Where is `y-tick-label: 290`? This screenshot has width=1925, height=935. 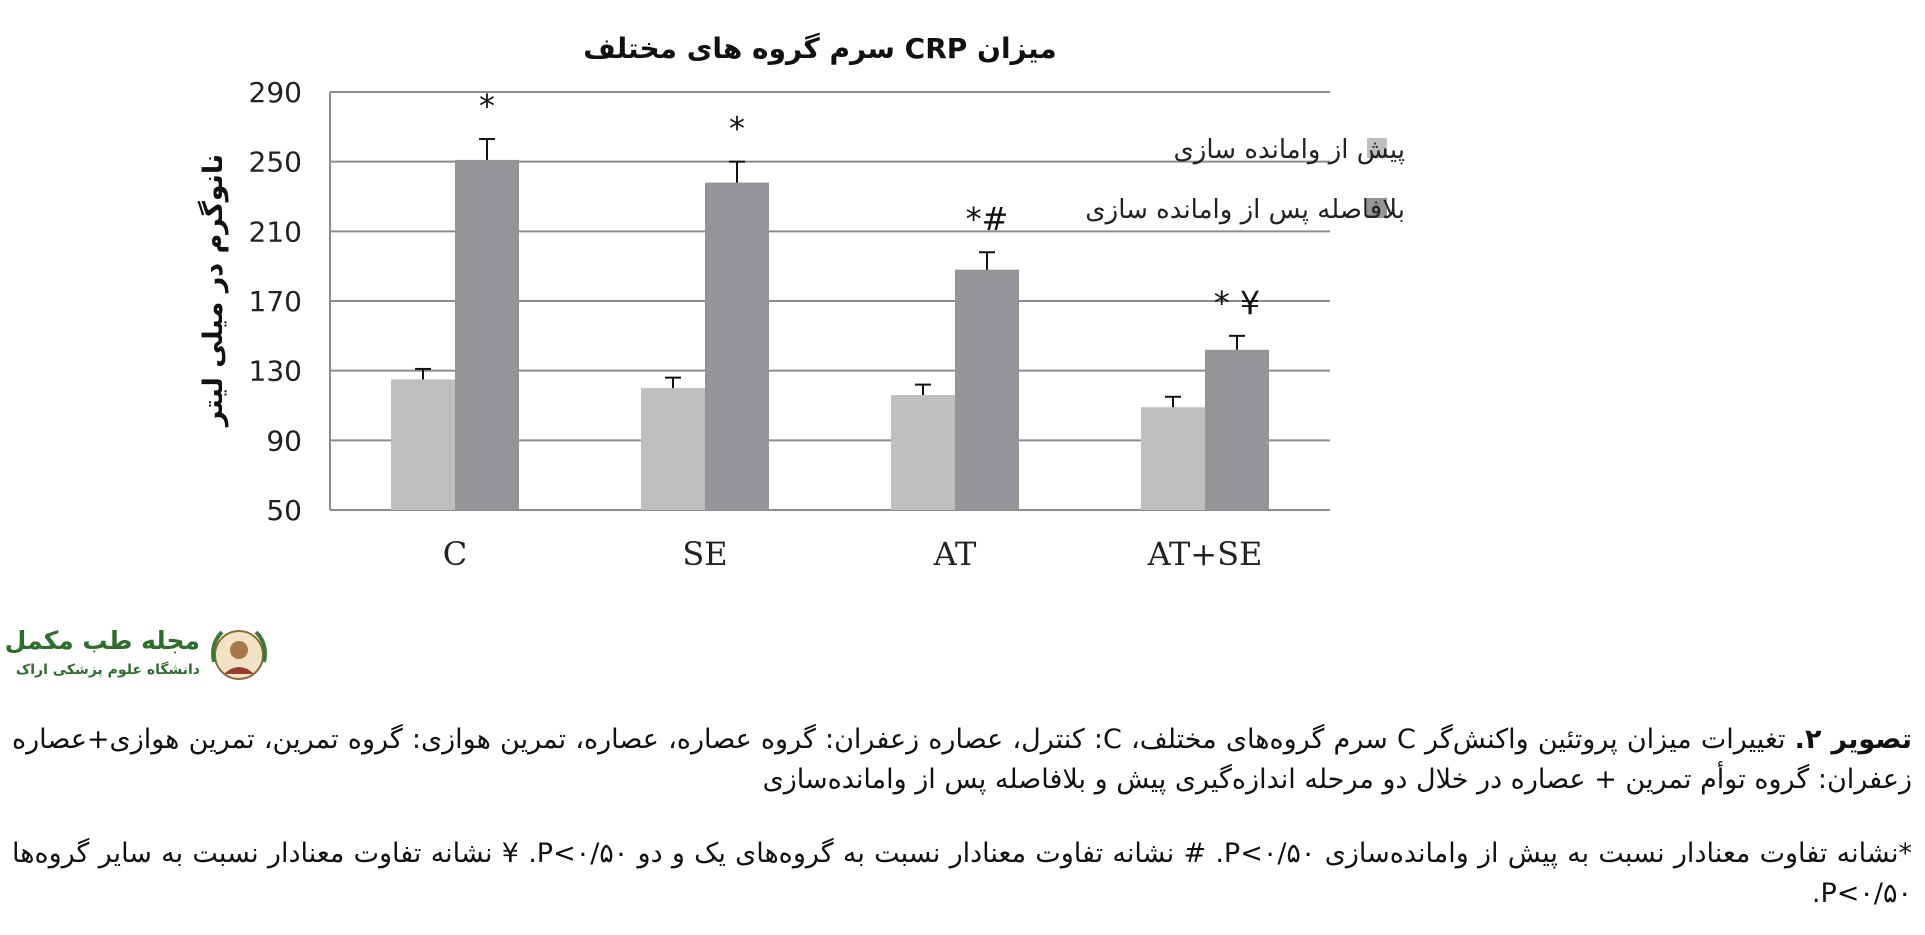
y-tick-label: 290 is located at coordinates (275, 92).